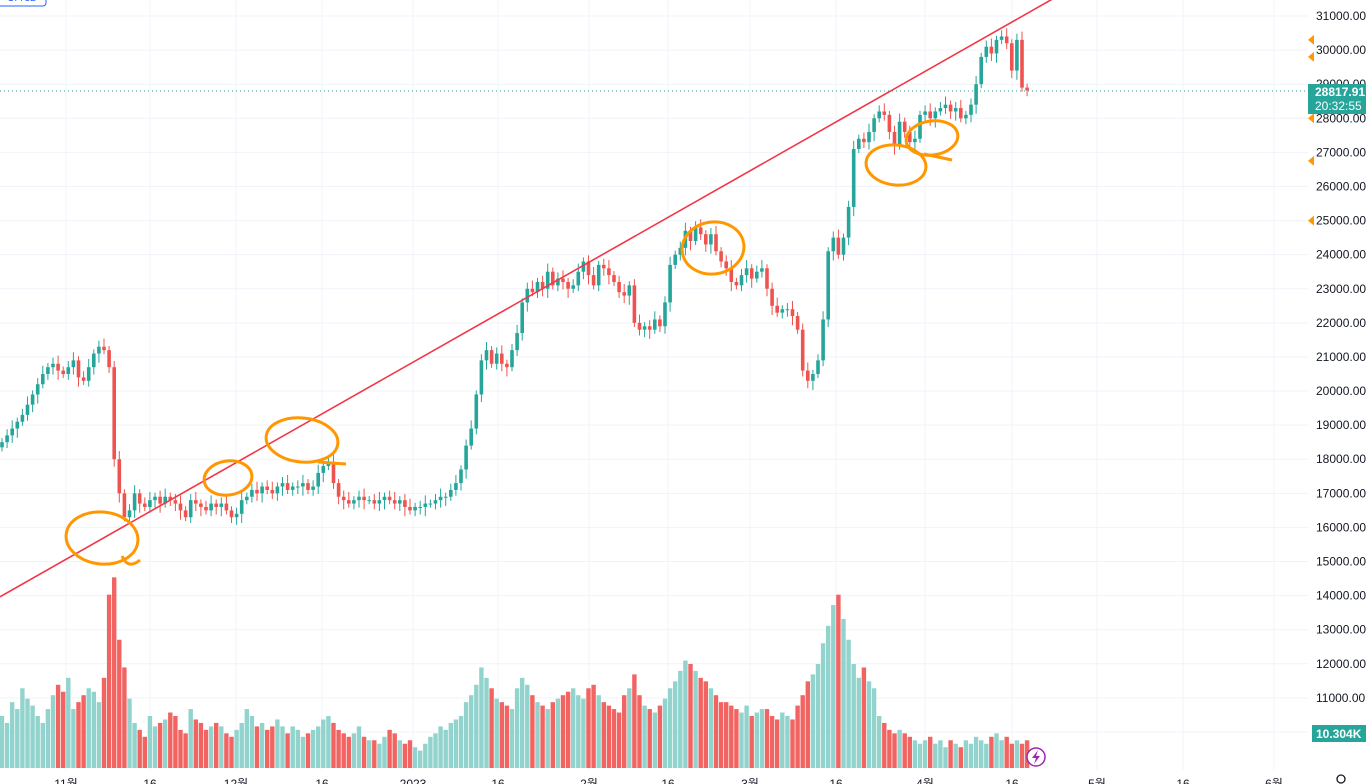  Describe the element at coordinates (228, 478) in the screenshot. I see `annotation-circle` at that location.